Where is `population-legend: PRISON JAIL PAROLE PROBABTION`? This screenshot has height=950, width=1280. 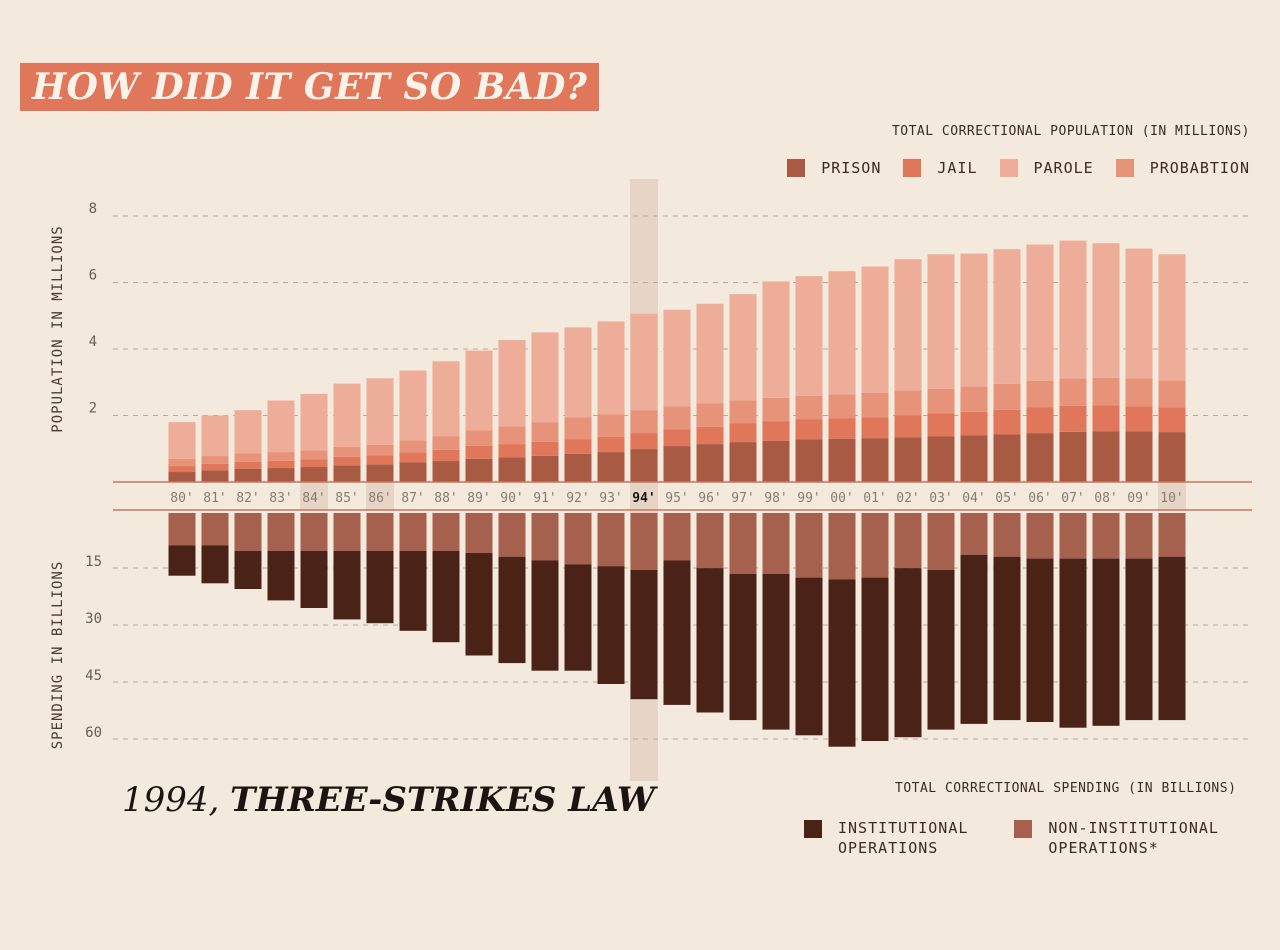 population-legend: PRISON JAIL PAROLE PROBABTION is located at coordinates (1018, 168).